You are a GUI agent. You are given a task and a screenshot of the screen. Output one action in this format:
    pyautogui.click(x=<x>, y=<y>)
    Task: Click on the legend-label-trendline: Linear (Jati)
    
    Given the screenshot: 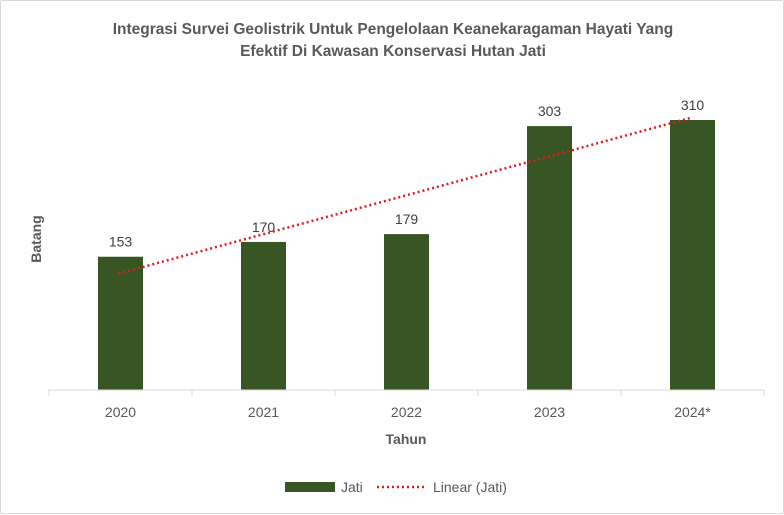 What is the action you would take?
    pyautogui.click(x=470, y=487)
    